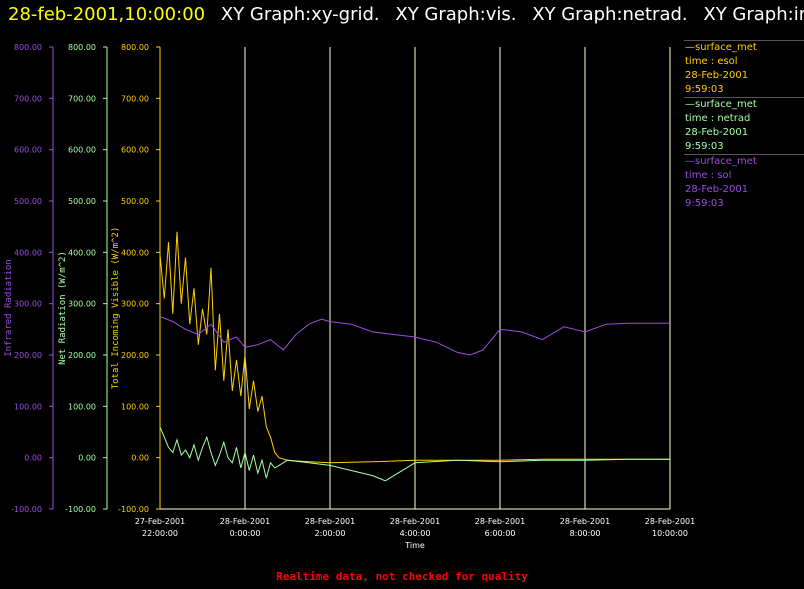 The image size is (804, 589). Describe the element at coordinates (718, 118) in the screenshot. I see `legend-variable: time : netrad` at that location.